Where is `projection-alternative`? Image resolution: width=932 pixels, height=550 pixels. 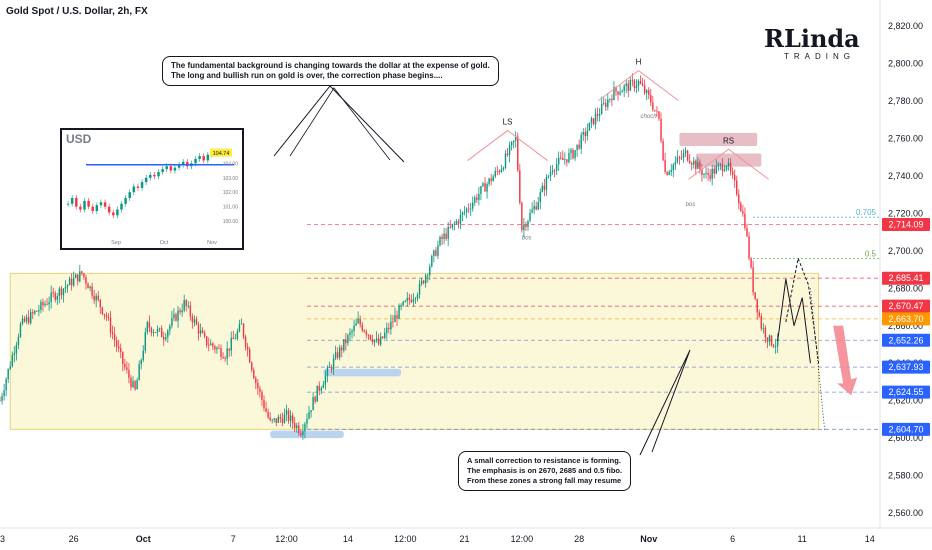
projection-alternative is located at coordinates (802, 310).